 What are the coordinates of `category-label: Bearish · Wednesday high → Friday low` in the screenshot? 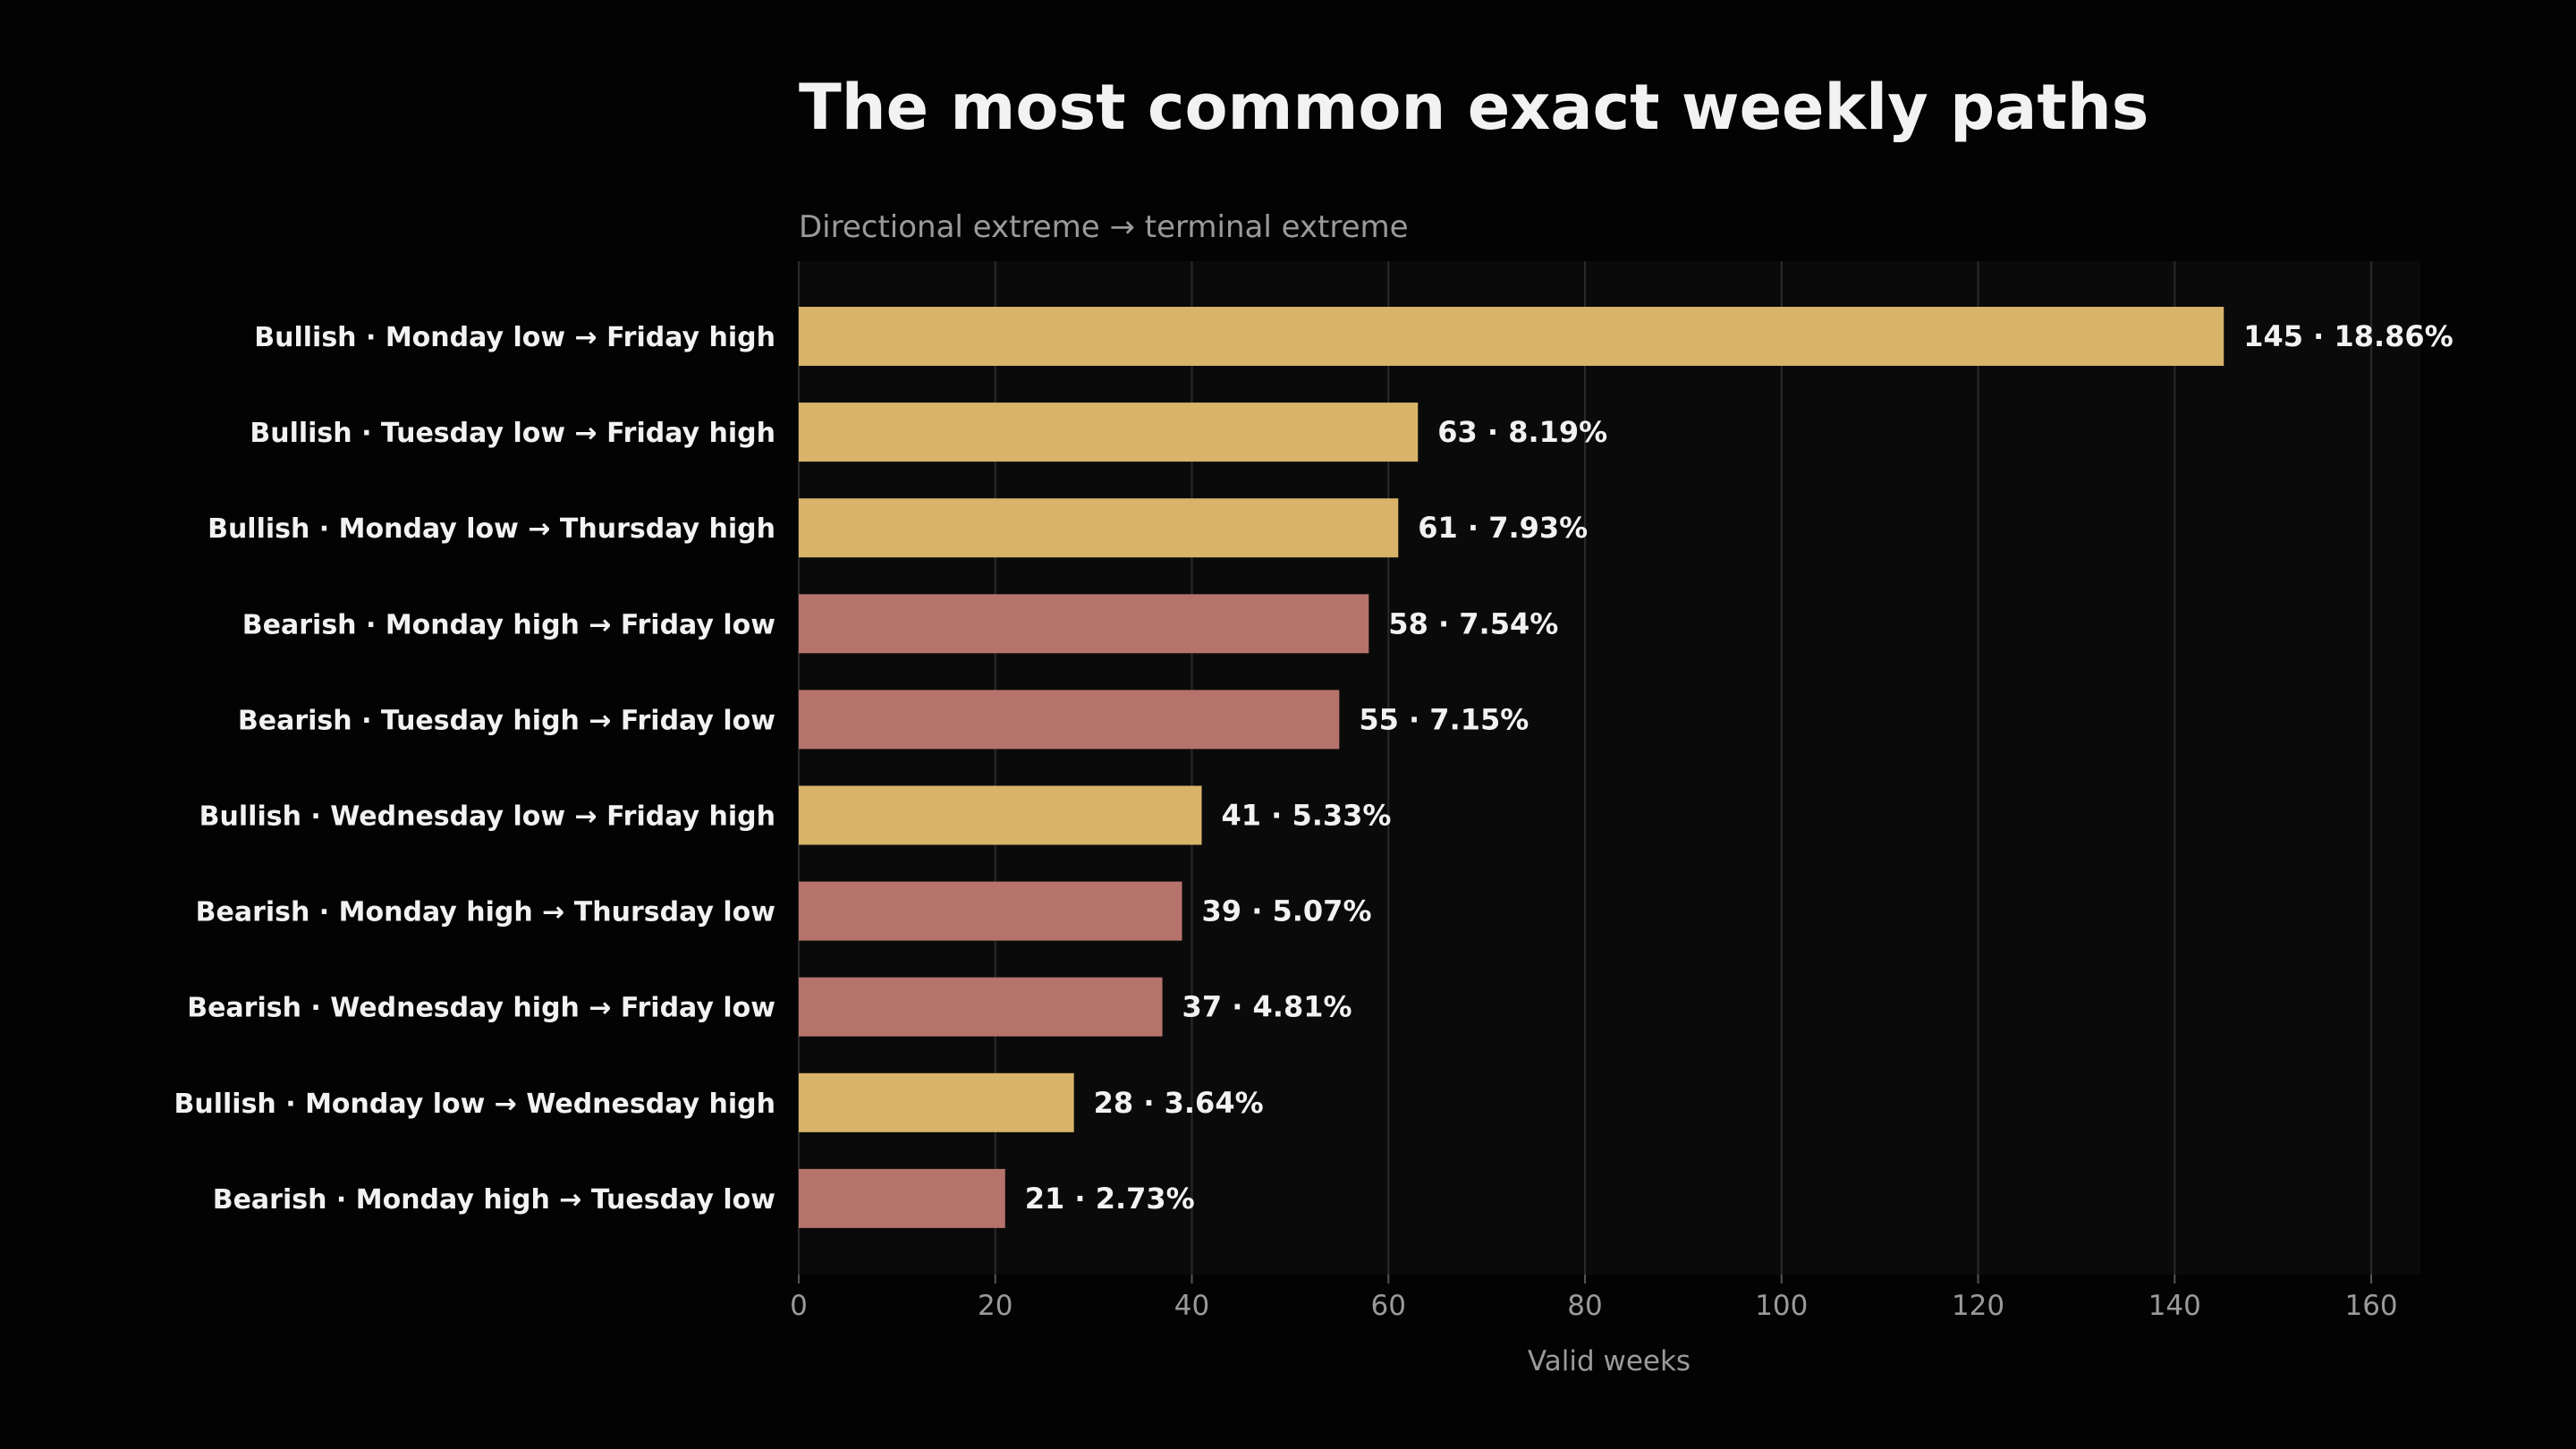 It's located at (481, 1008).